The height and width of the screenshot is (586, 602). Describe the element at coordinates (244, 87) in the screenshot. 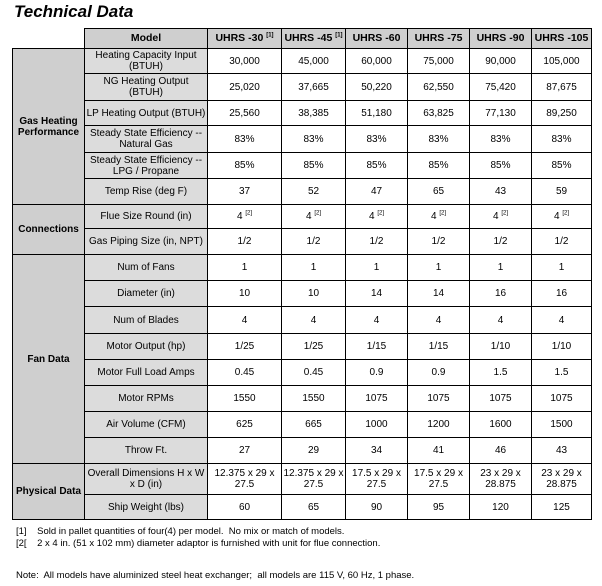

I see `value-cell: 25,020` at that location.